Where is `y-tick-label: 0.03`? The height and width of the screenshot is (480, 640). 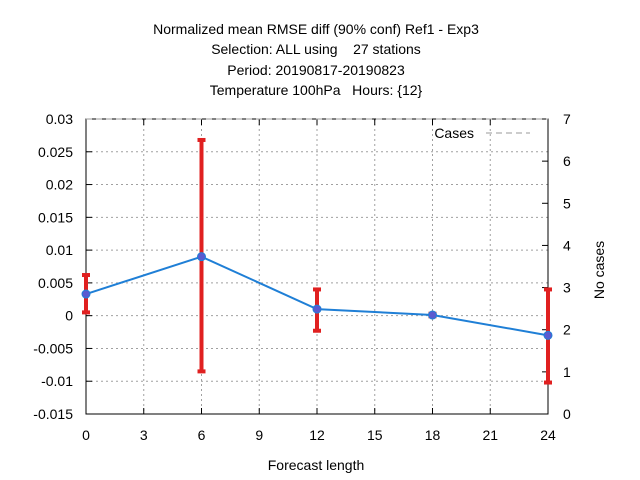
y-tick-label: 0.03 is located at coordinates (59, 119).